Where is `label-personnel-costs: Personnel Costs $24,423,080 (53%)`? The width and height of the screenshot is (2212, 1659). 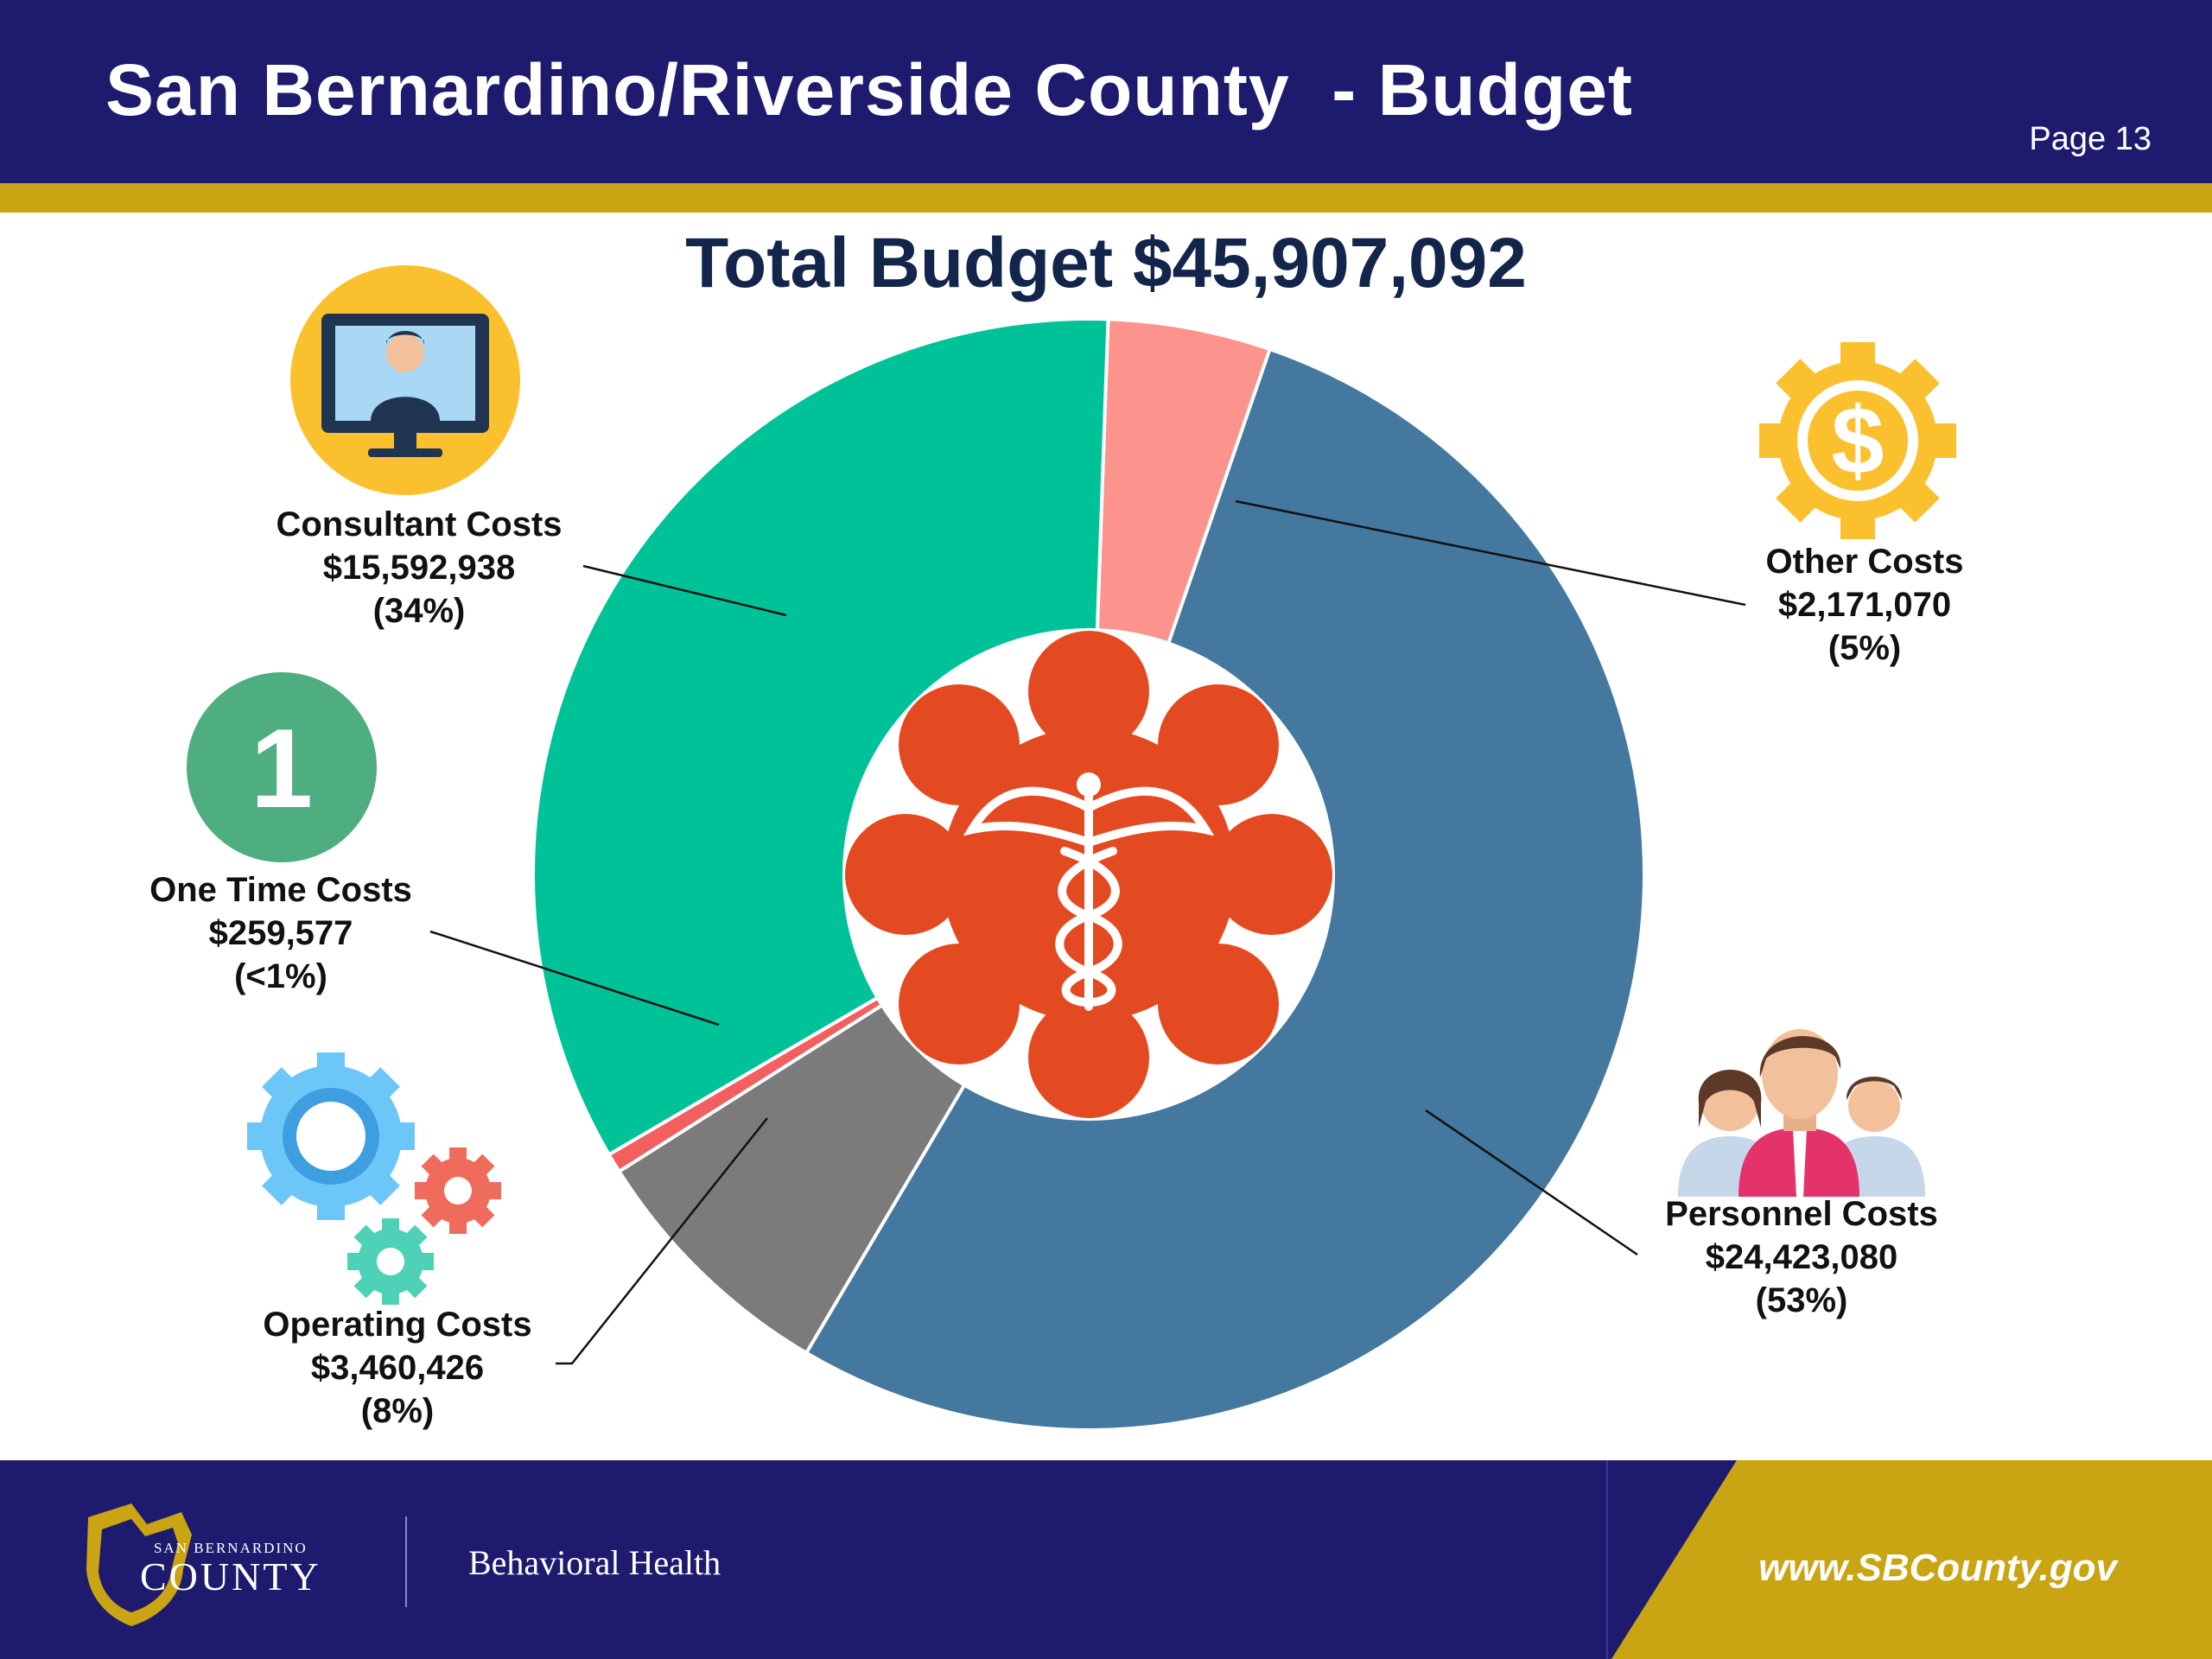 label-personnel-costs: Personnel Costs $24,423,080 (53%) is located at coordinates (1801, 1257).